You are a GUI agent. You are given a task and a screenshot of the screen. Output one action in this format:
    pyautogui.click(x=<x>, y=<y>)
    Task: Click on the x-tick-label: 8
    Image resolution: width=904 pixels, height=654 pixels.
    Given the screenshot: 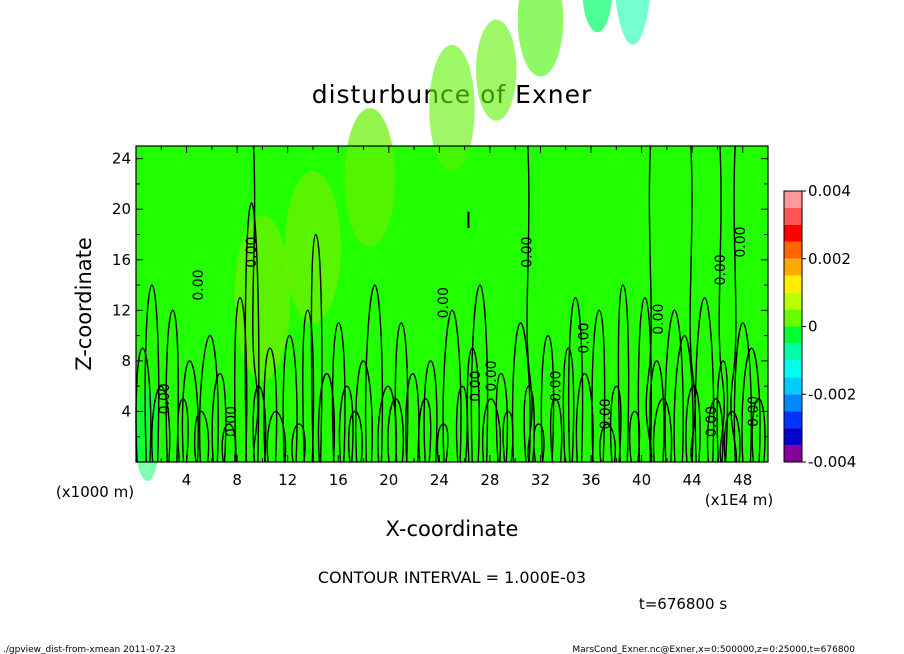 What is the action you would take?
    pyautogui.click(x=237, y=480)
    